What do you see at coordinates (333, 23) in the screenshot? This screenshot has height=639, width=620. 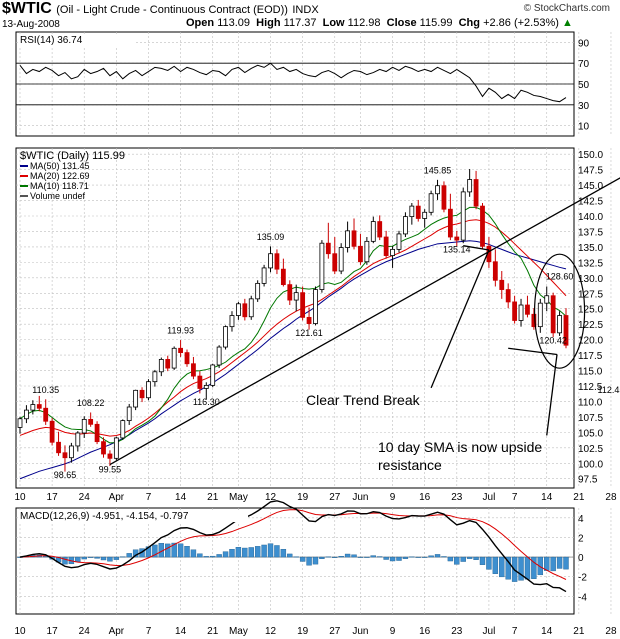 I see `low-label: Low` at bounding box center [333, 23].